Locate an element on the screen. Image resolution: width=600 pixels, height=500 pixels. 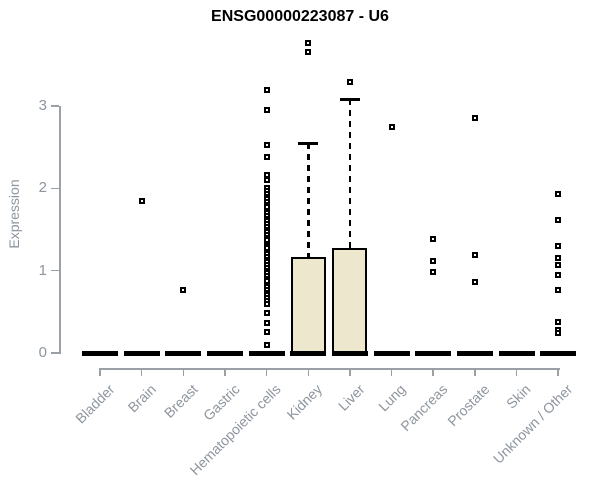
y-axis-line is located at coordinates (60, 230).